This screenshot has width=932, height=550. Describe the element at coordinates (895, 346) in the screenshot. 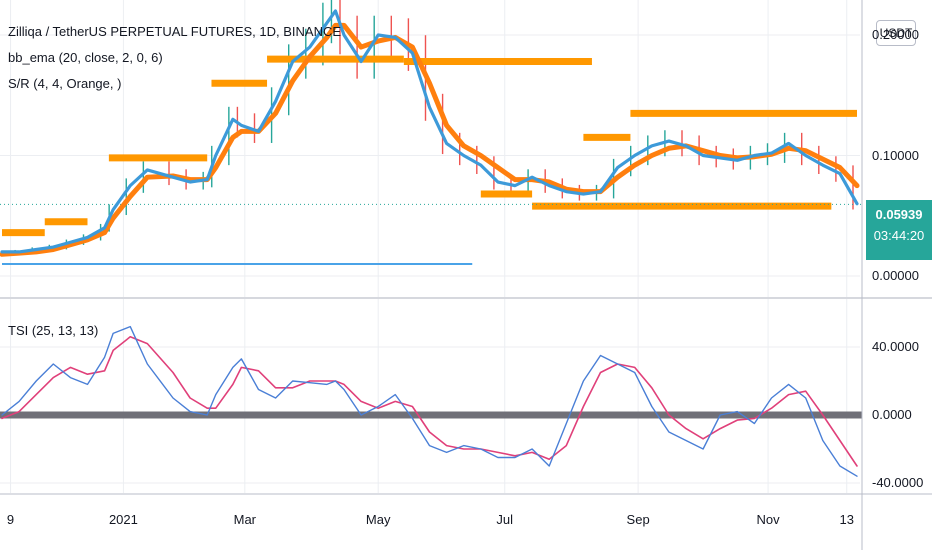

I see `tsi-axis-tick-label: 40.0000` at that location.